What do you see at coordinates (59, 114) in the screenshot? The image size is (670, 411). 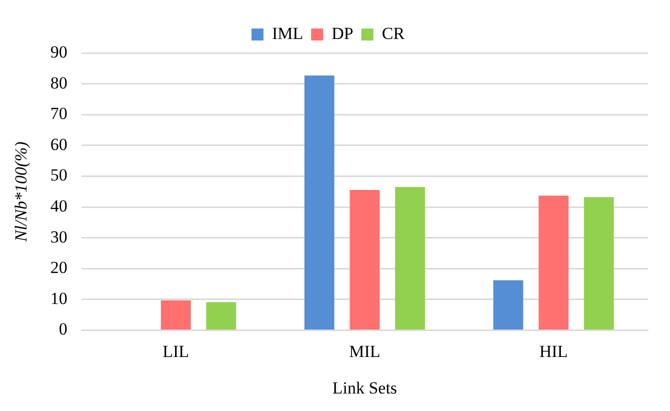 I see `y-tick-label: 70` at bounding box center [59, 114].